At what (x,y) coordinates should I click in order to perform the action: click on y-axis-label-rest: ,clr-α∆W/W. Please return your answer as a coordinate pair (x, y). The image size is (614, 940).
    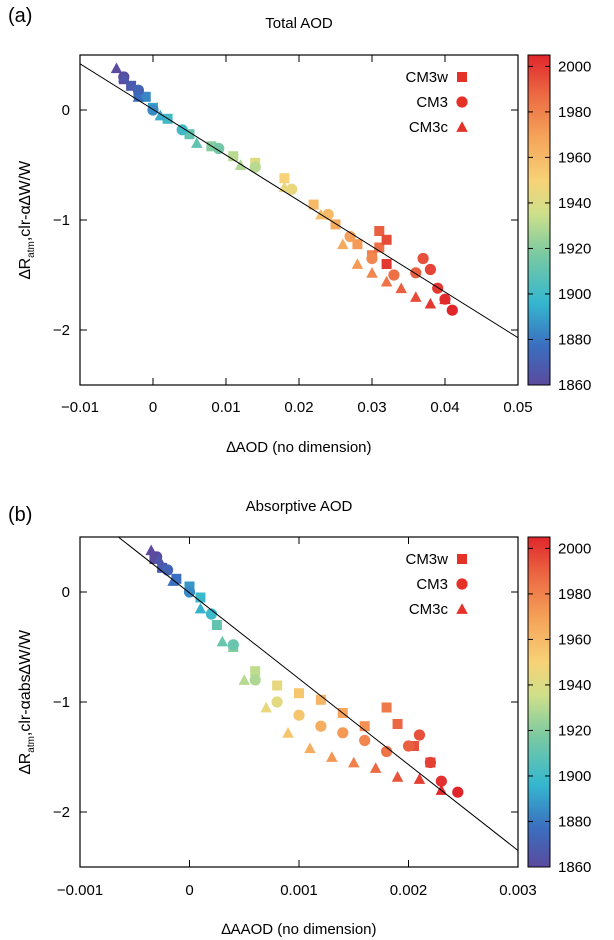
    Looking at the image, I should click on (25, 200).